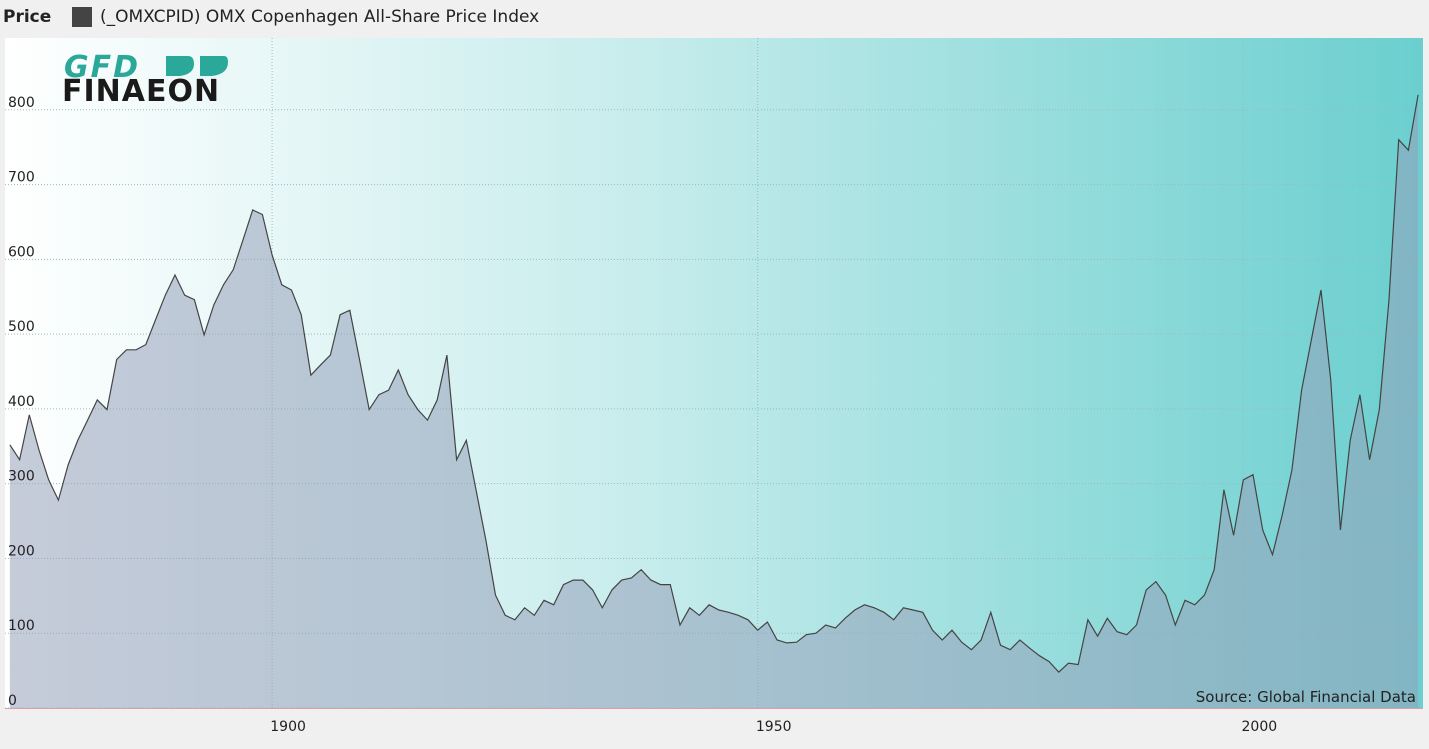  What do you see at coordinates (82, 17) in the screenshot?
I see `legend-swatch` at bounding box center [82, 17].